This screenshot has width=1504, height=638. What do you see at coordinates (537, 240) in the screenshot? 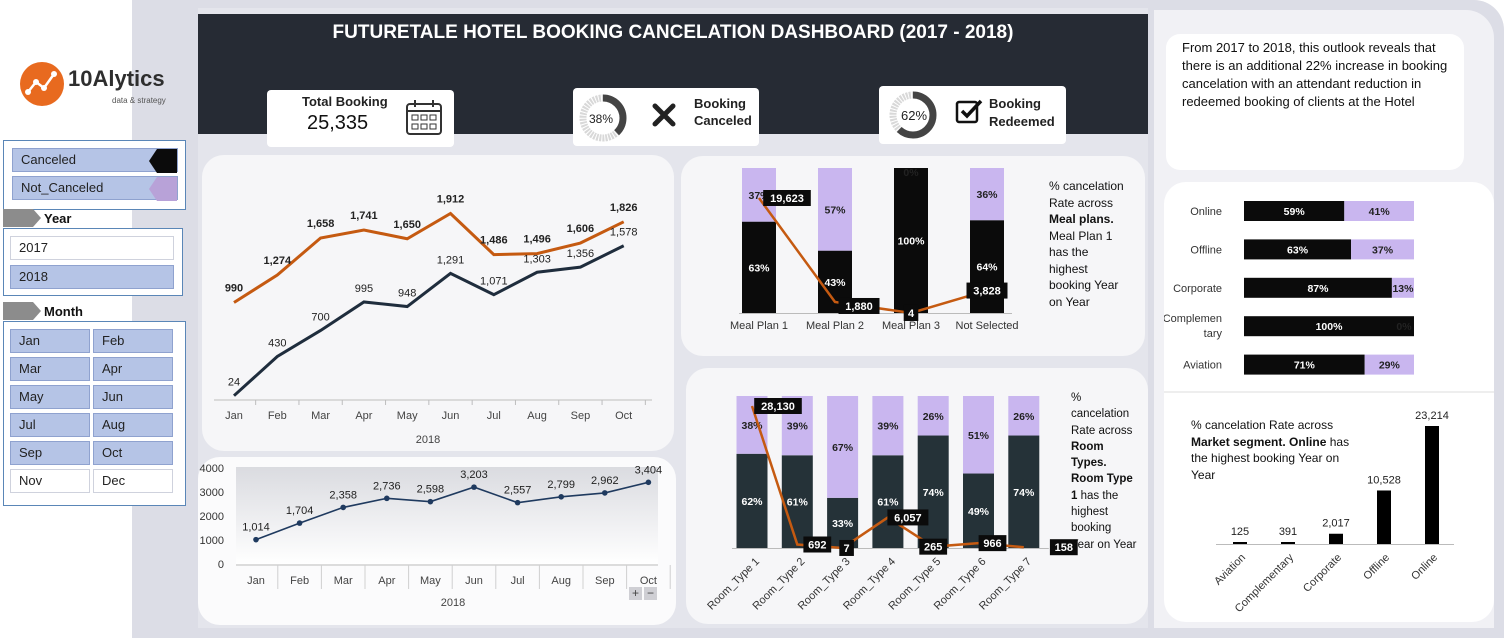
I see `data-label: 1,496` at bounding box center [537, 240].